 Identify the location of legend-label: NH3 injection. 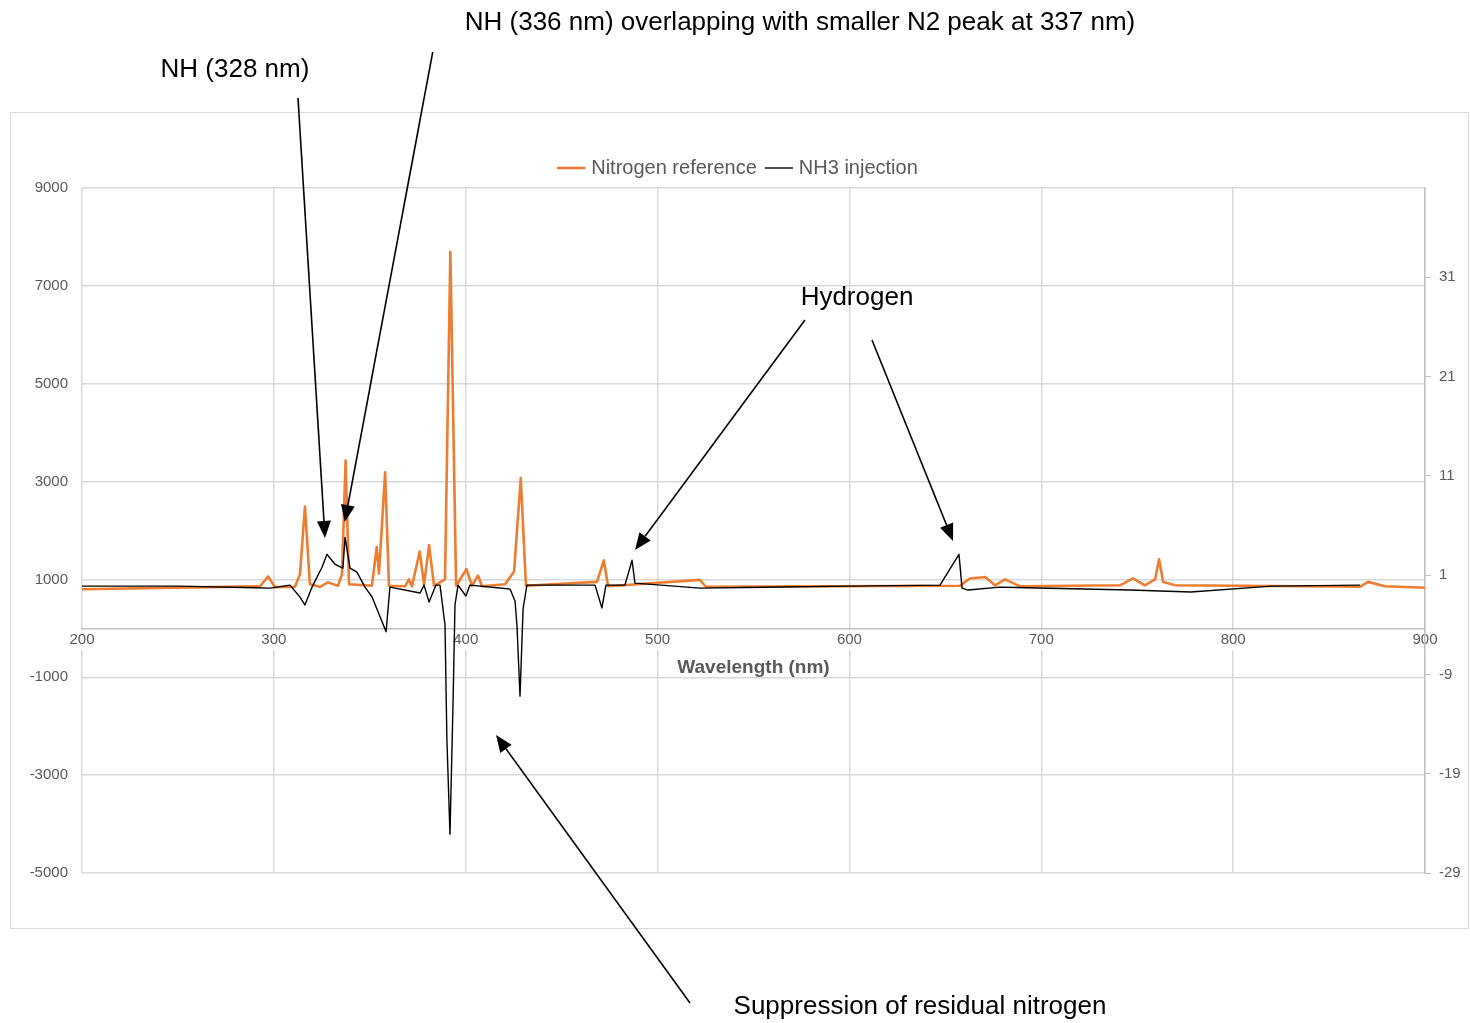
(858, 166).